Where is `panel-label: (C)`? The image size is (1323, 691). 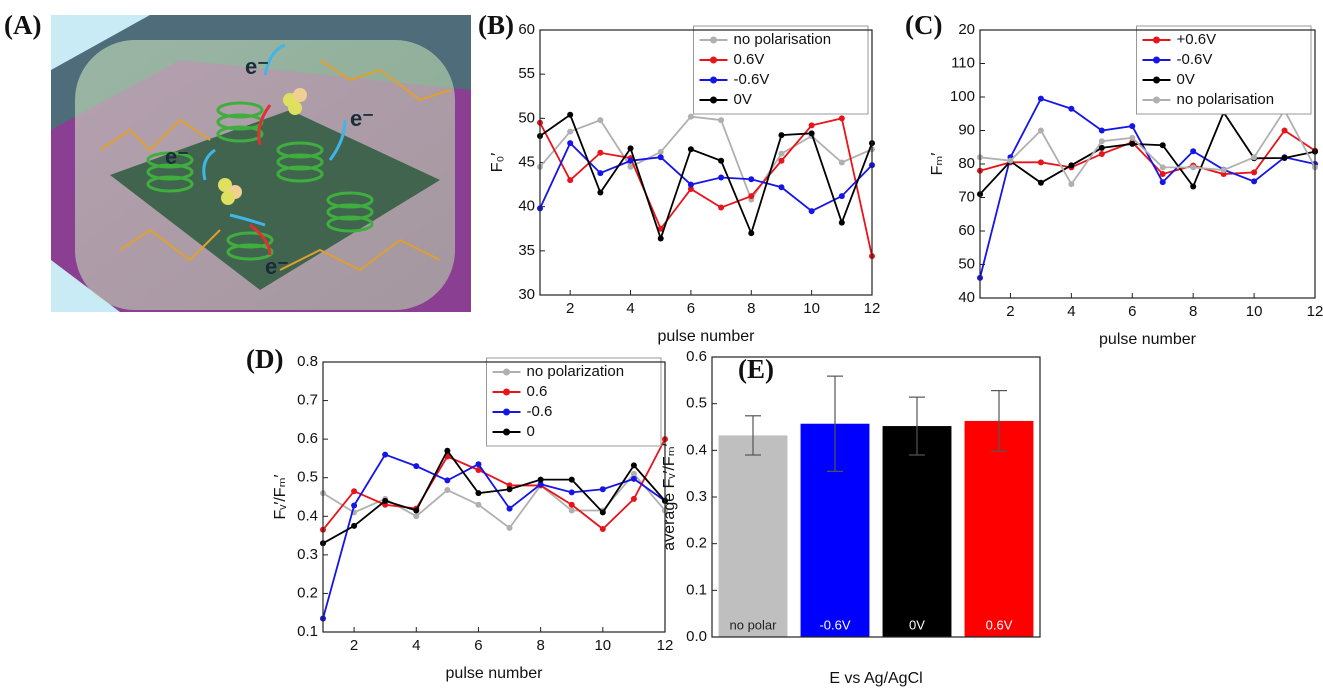 panel-label: (C) is located at coordinates (923, 25).